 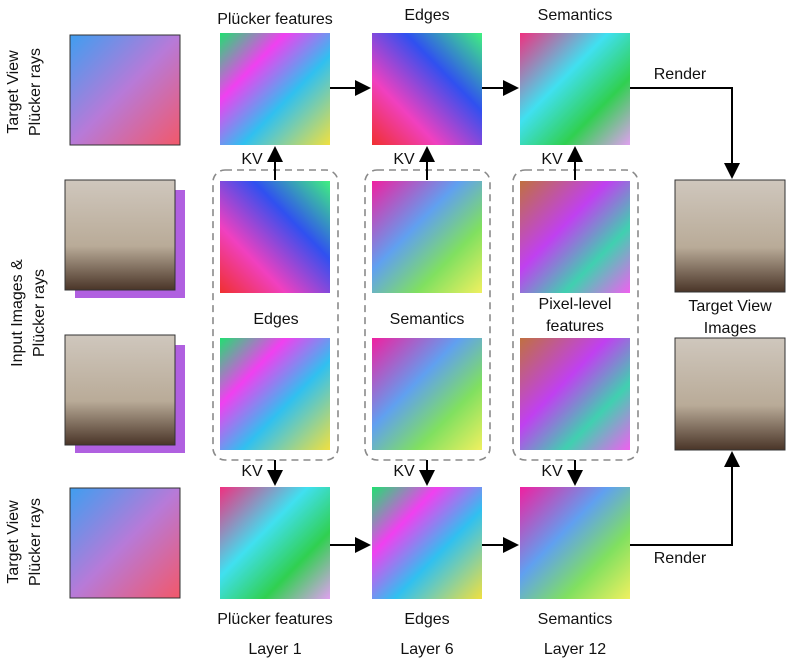 What do you see at coordinates (427, 319) in the screenshot?
I see `middle-label: Semantics` at bounding box center [427, 319].